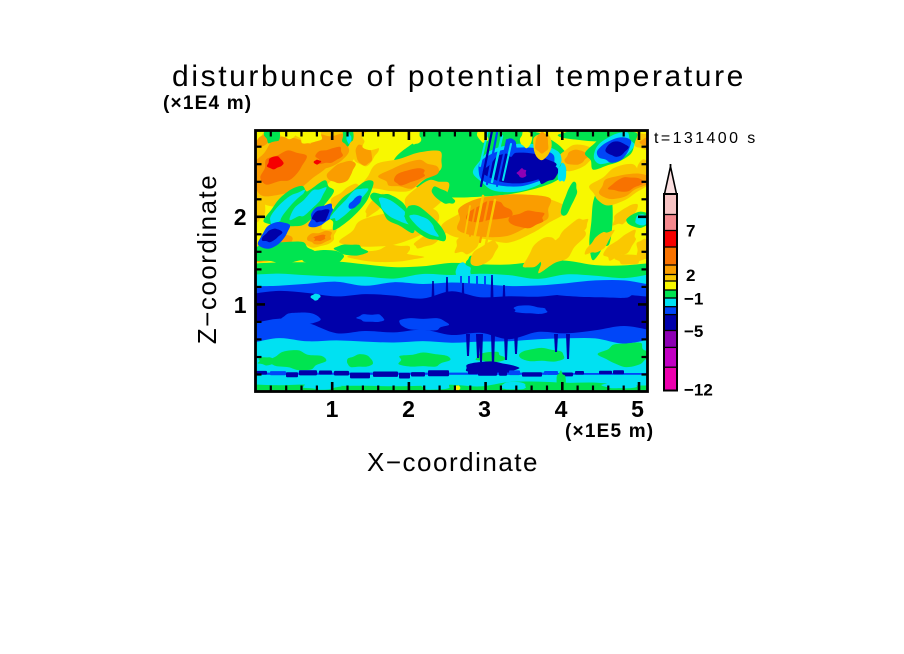  Describe the element at coordinates (637, 409) in the screenshot. I see `svg-text: 5` at that location.